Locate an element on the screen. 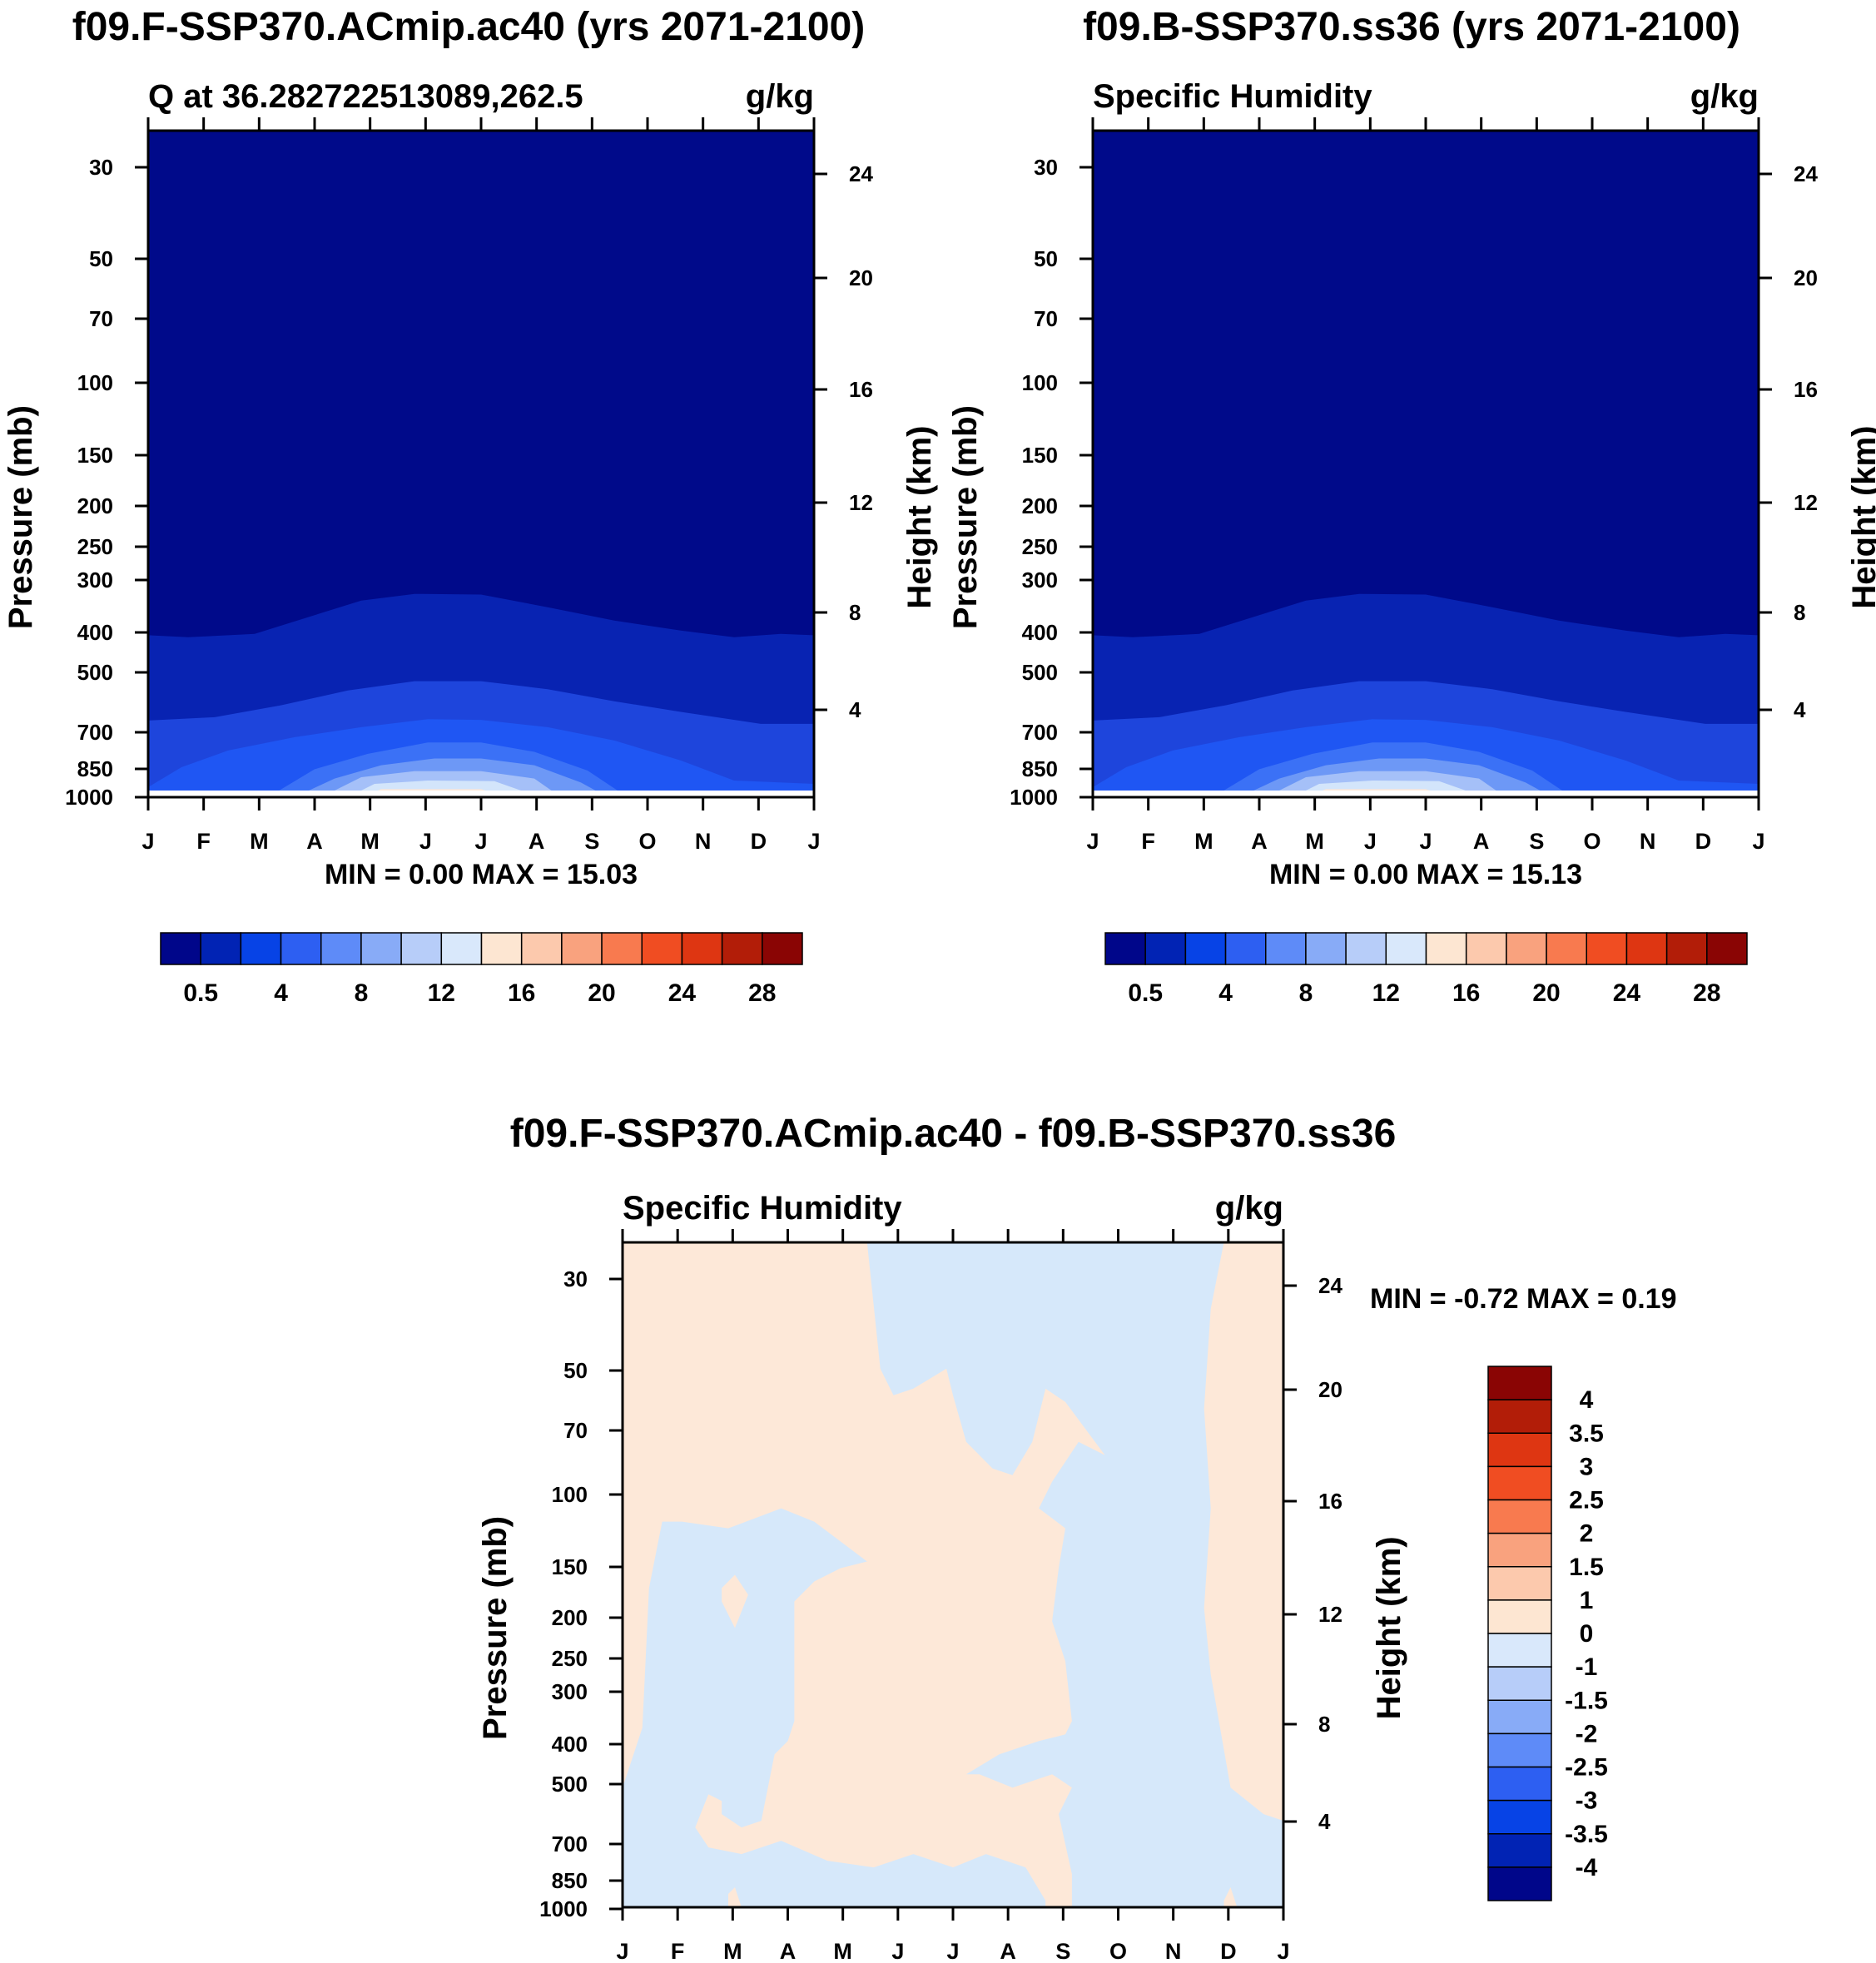 Image resolution: width=1876 pixels, height=1963 pixels. colorbar-label: 12 is located at coordinates (441, 993).